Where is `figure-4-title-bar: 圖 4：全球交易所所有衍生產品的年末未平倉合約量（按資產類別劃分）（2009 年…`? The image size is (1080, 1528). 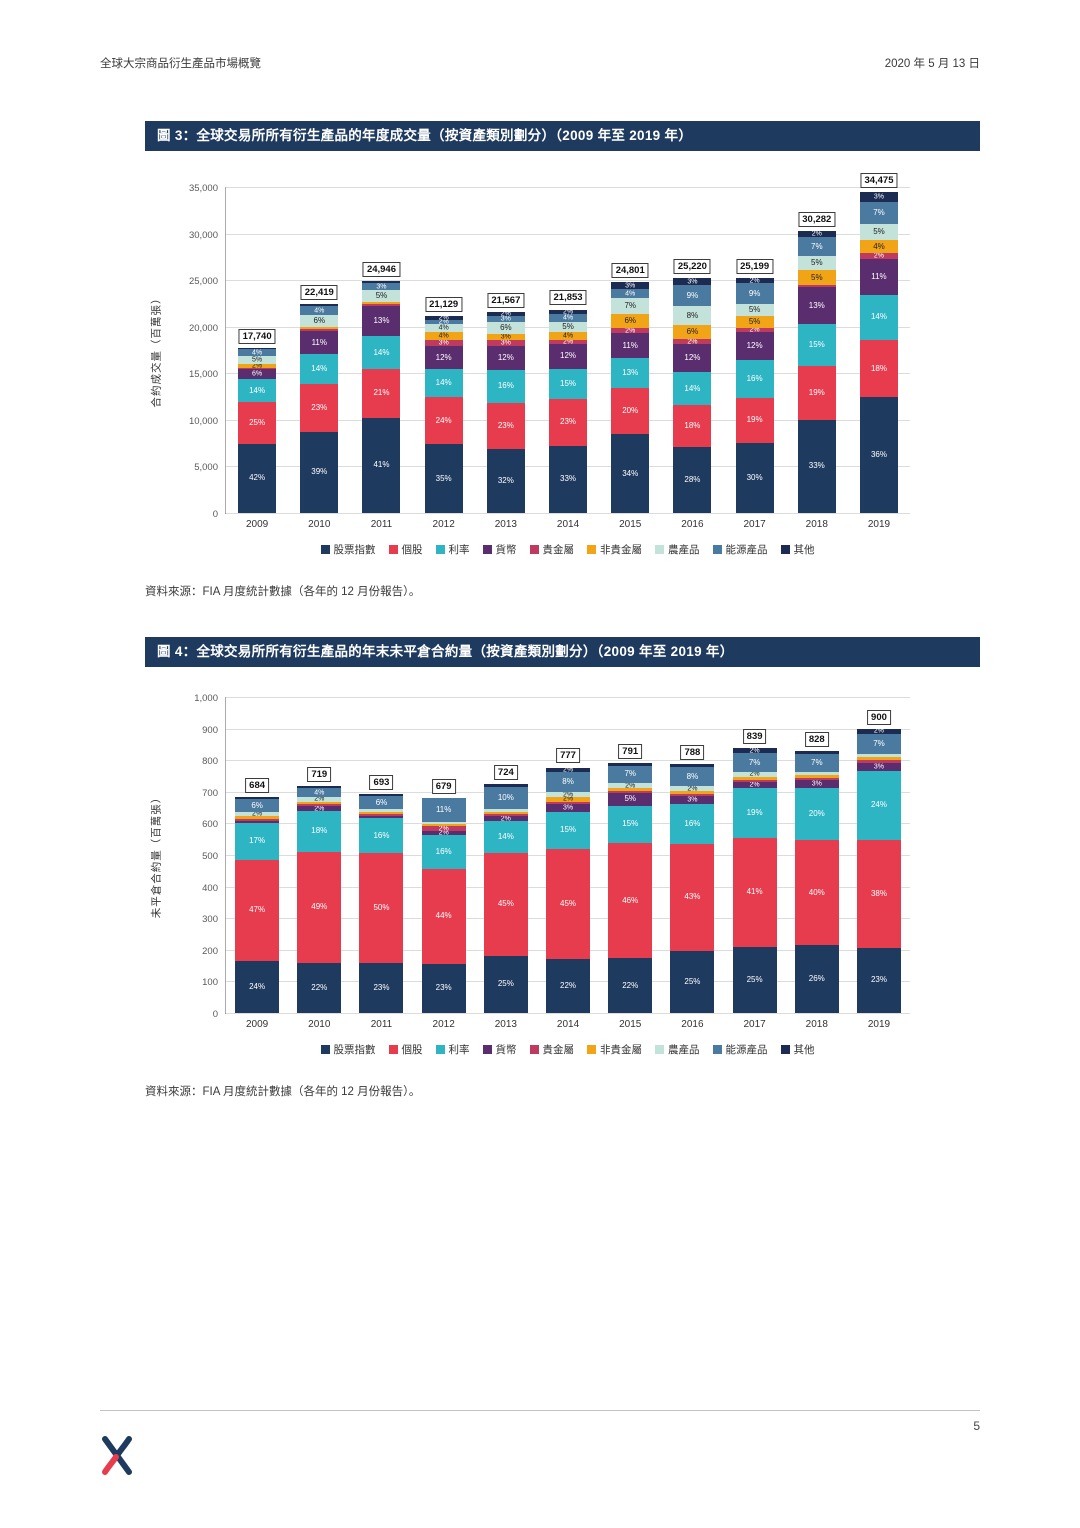
figure-4-title-bar: 圖 4：全球交易所所有衍生產品的年末未平倉合約量（按資產類別劃分）（2009 年… is located at coordinates (562, 652).